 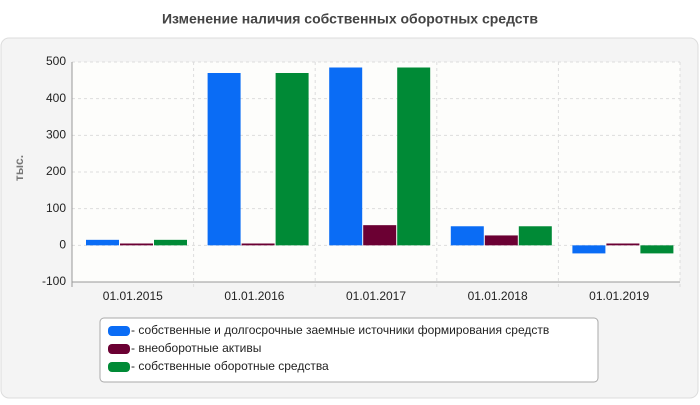 I want to click on y-tick-label: -100, so click(x=54, y=281).